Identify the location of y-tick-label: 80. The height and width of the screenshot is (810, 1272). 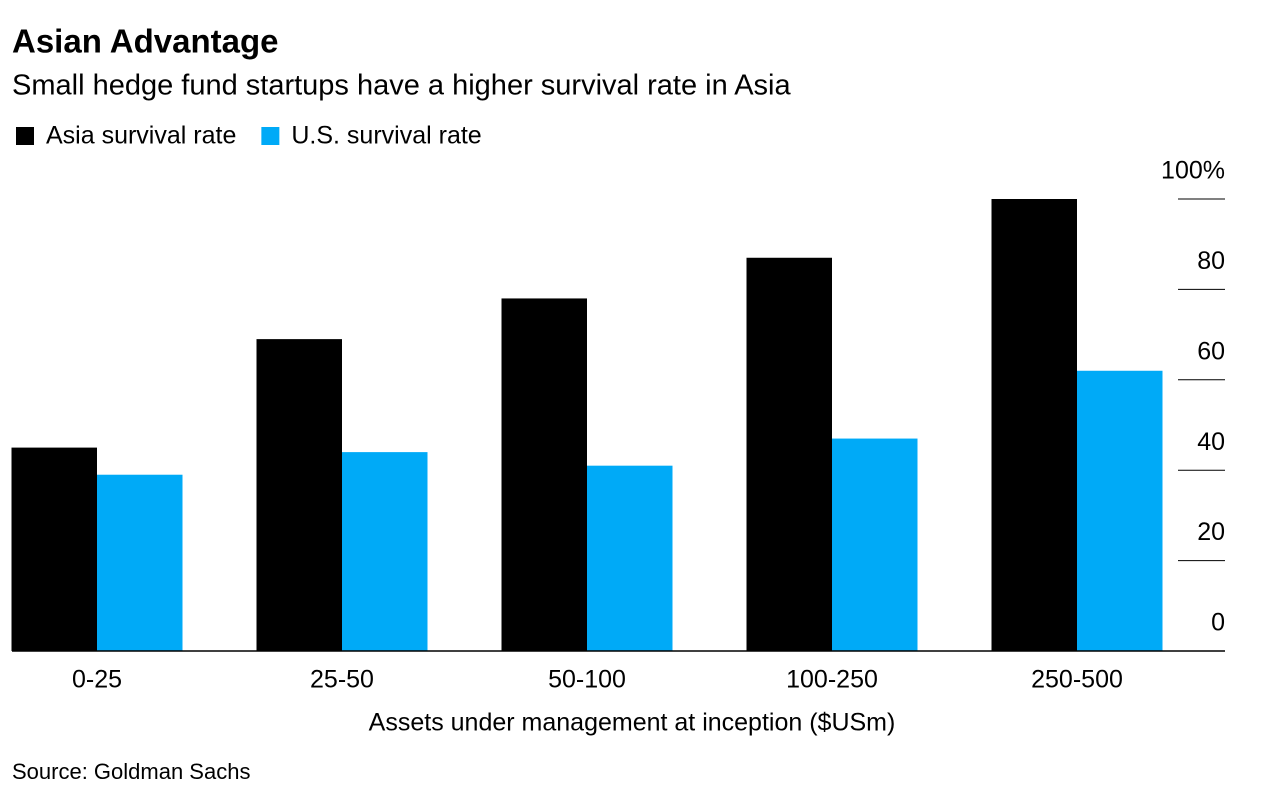
(1211, 261).